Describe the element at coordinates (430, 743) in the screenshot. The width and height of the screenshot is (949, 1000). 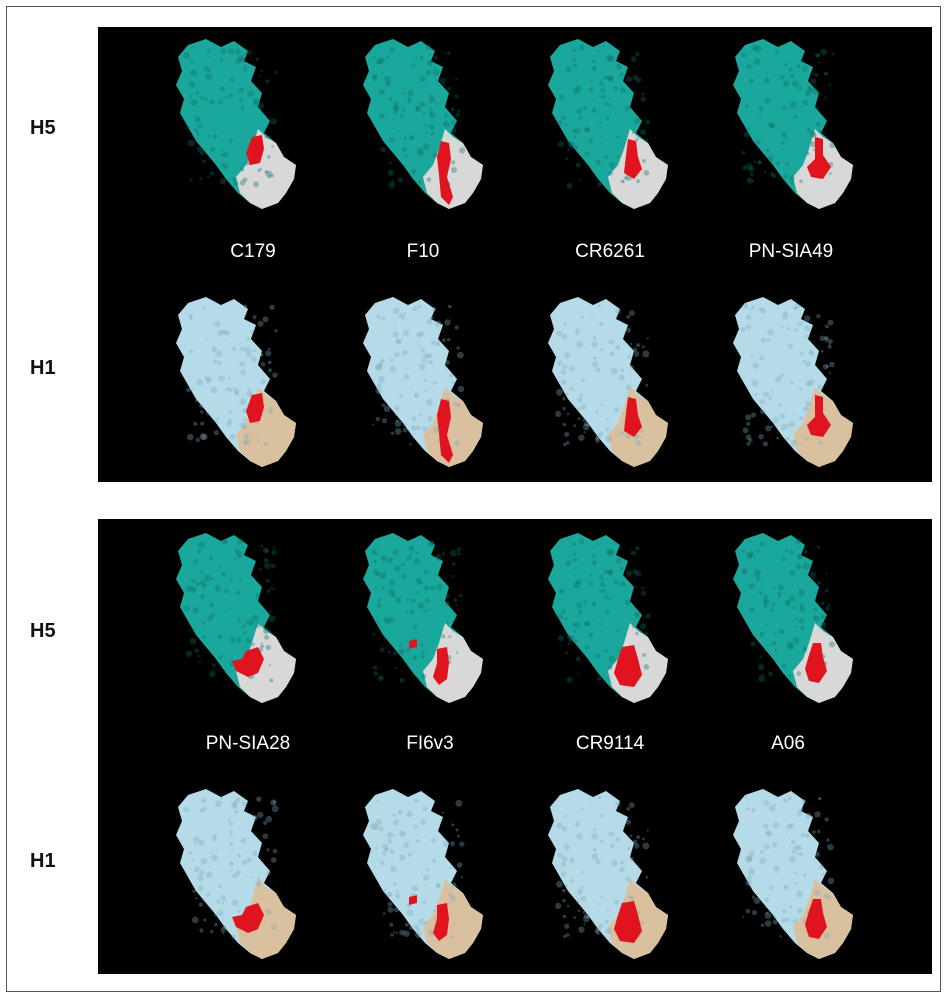
I see `antibody-label-6: FI6v3` at that location.